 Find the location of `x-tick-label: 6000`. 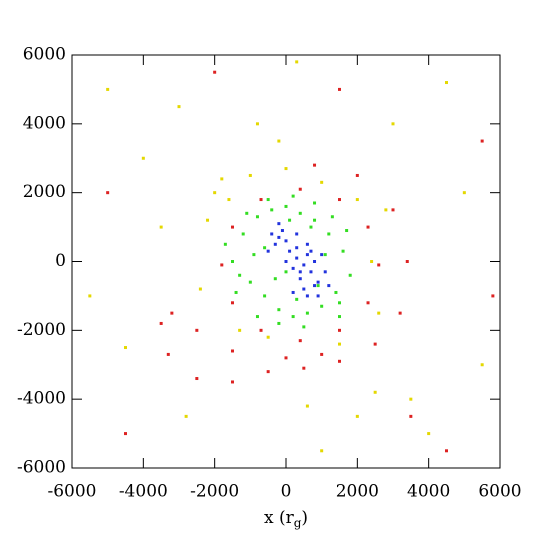

x-tick-label: 6000 is located at coordinates (499, 492).